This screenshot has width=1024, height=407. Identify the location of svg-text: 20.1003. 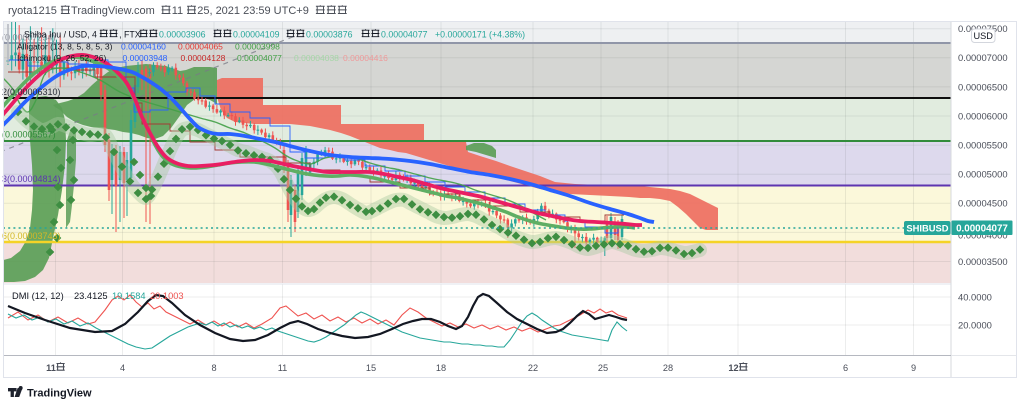
(167, 296).